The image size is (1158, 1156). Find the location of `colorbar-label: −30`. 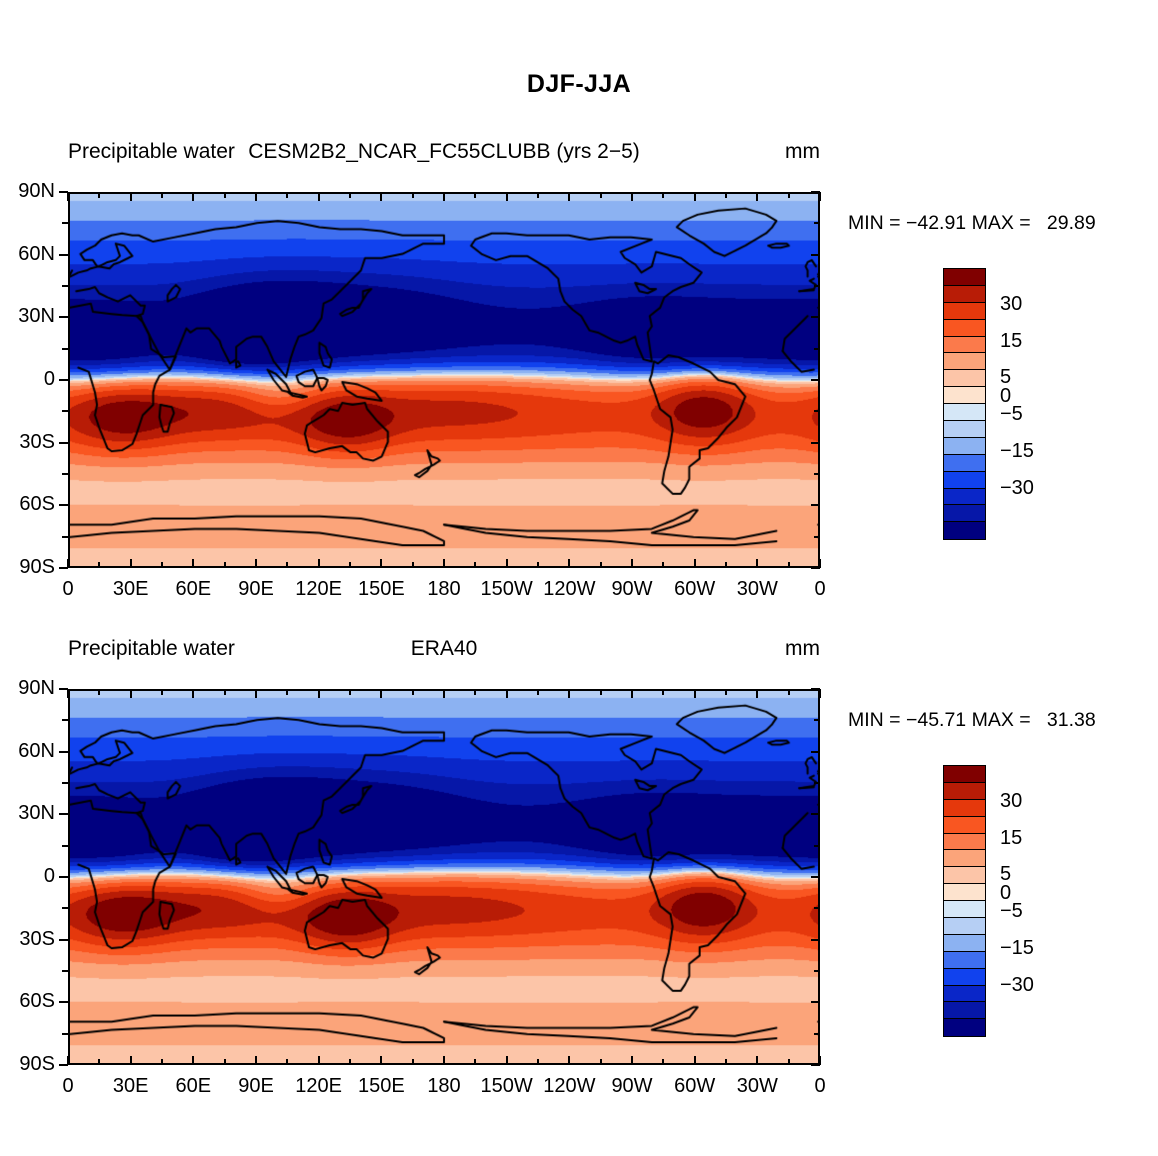

colorbar-label: −30 is located at coordinates (1017, 487).